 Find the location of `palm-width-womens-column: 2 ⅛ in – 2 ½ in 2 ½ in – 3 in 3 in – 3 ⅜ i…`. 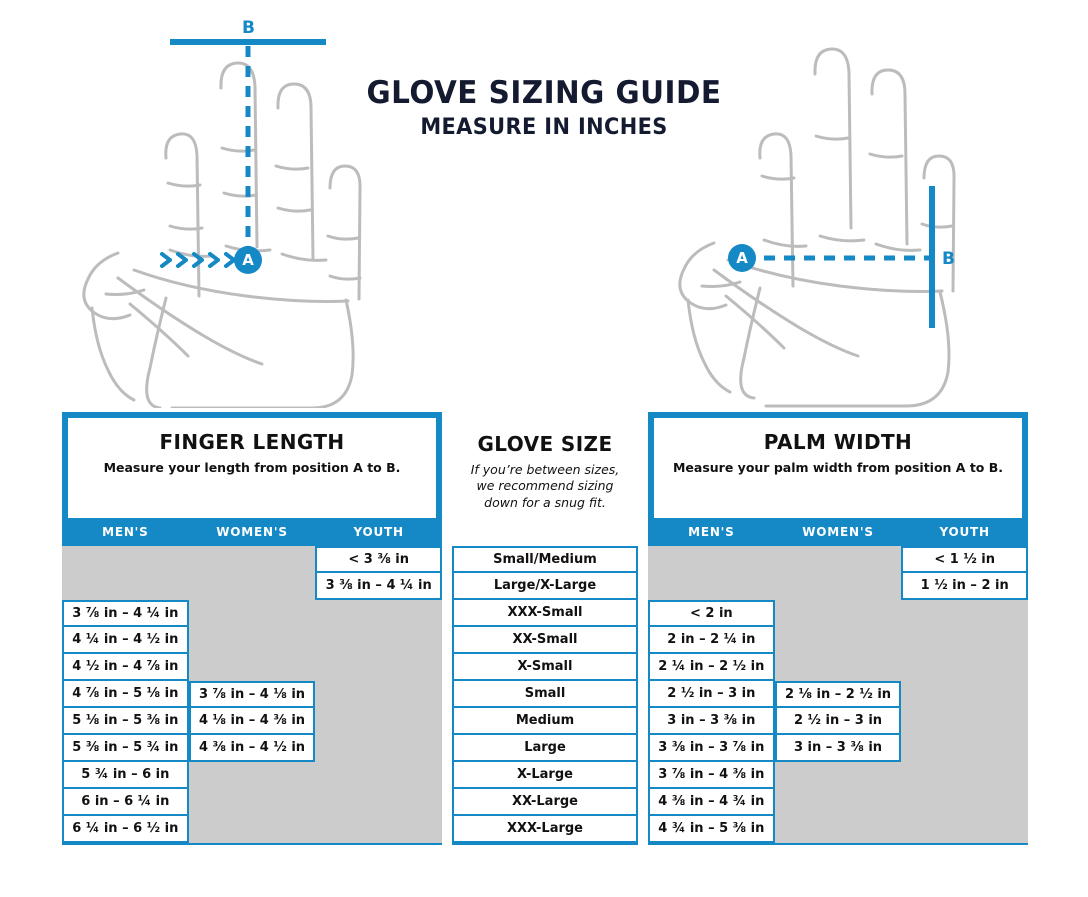

palm-width-womens-column: 2 ⅛ in – 2 ½ in 2 ½ in – 3 in 3 in – 3 ⅜ i… is located at coordinates (838, 694).